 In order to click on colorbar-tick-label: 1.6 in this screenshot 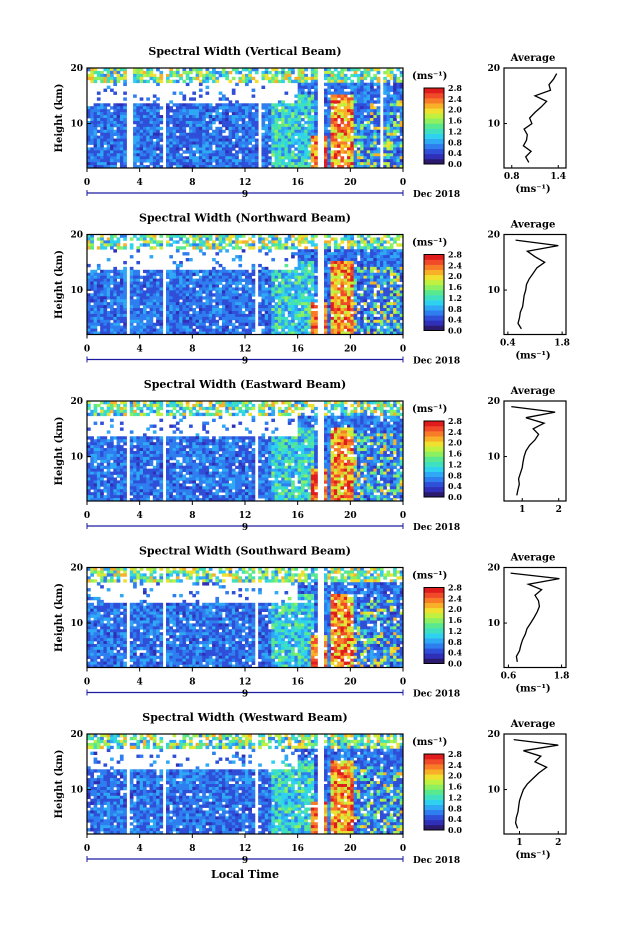, I will do `click(455, 121)`.